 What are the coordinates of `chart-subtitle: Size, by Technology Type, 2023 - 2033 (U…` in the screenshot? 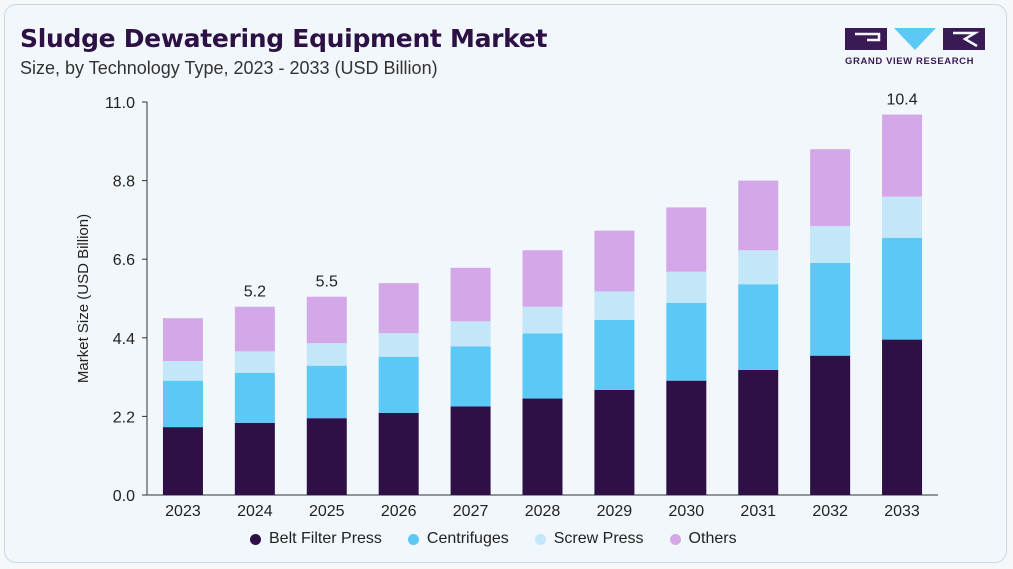 It's located at (229, 68).